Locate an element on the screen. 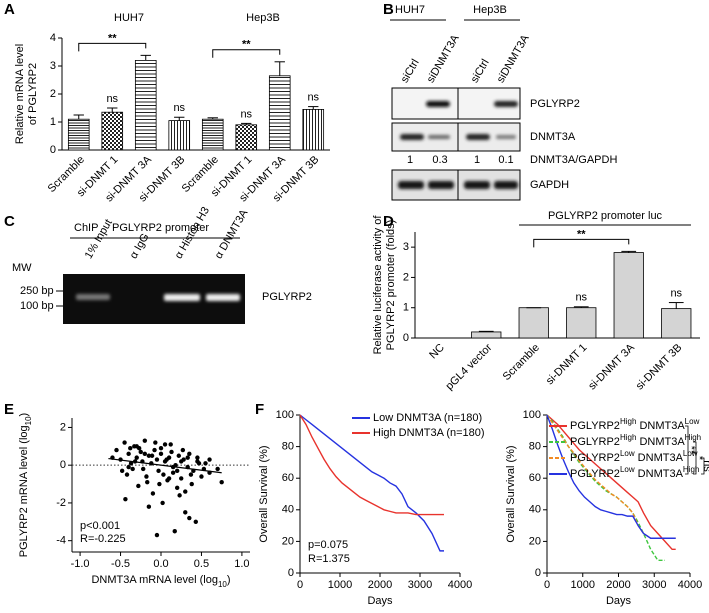  panel-letter: A is located at coordinates (9, 9).